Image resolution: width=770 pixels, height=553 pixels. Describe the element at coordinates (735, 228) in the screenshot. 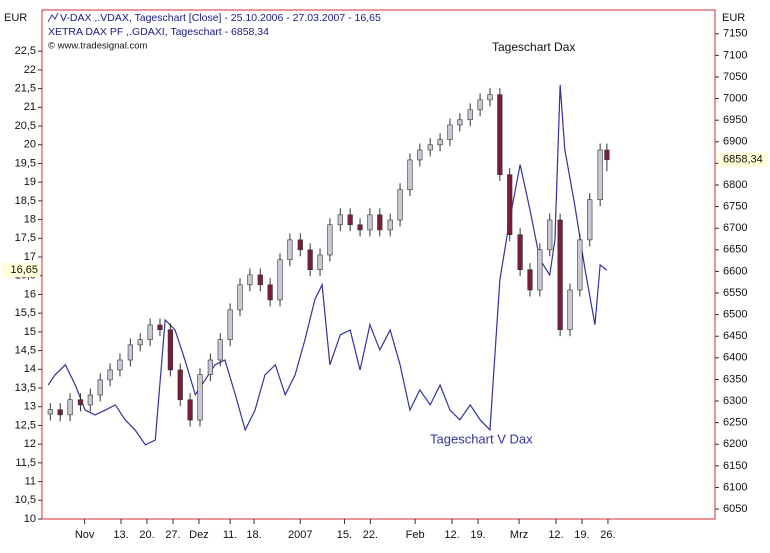

I see `y2-tick-label: 6700` at that location.